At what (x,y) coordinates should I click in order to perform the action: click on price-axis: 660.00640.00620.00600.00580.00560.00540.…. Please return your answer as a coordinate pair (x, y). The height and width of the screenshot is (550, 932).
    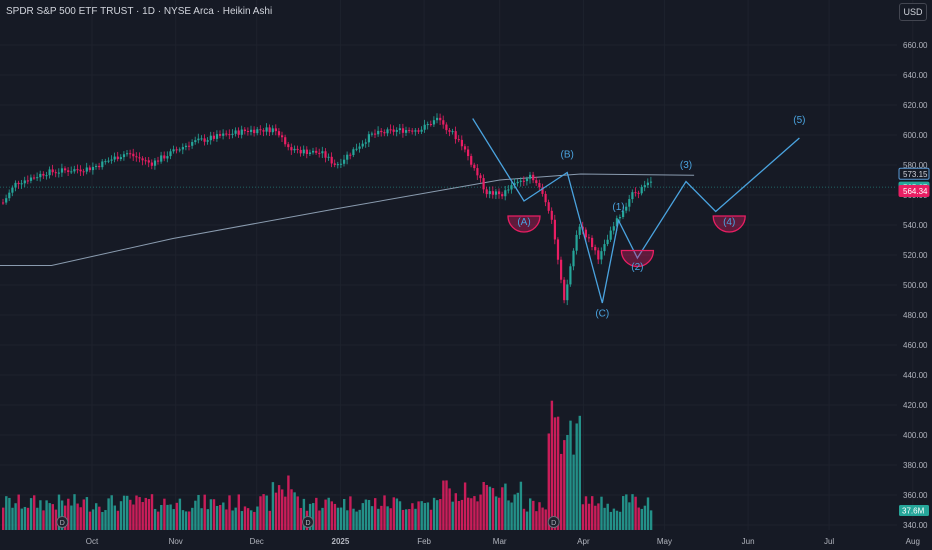
    Looking at the image, I should click on (914, 285).